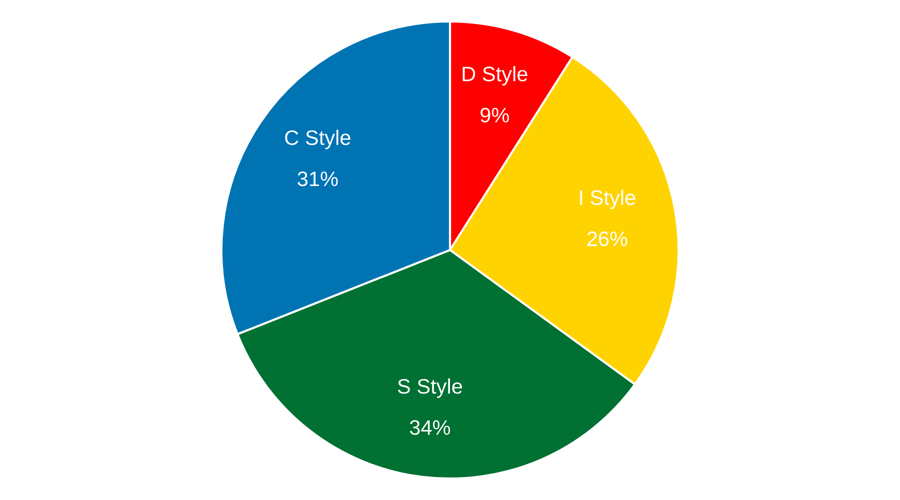 The width and height of the screenshot is (900, 500). What do you see at coordinates (317, 140) in the screenshot?
I see `slice-label: C Style` at bounding box center [317, 140].